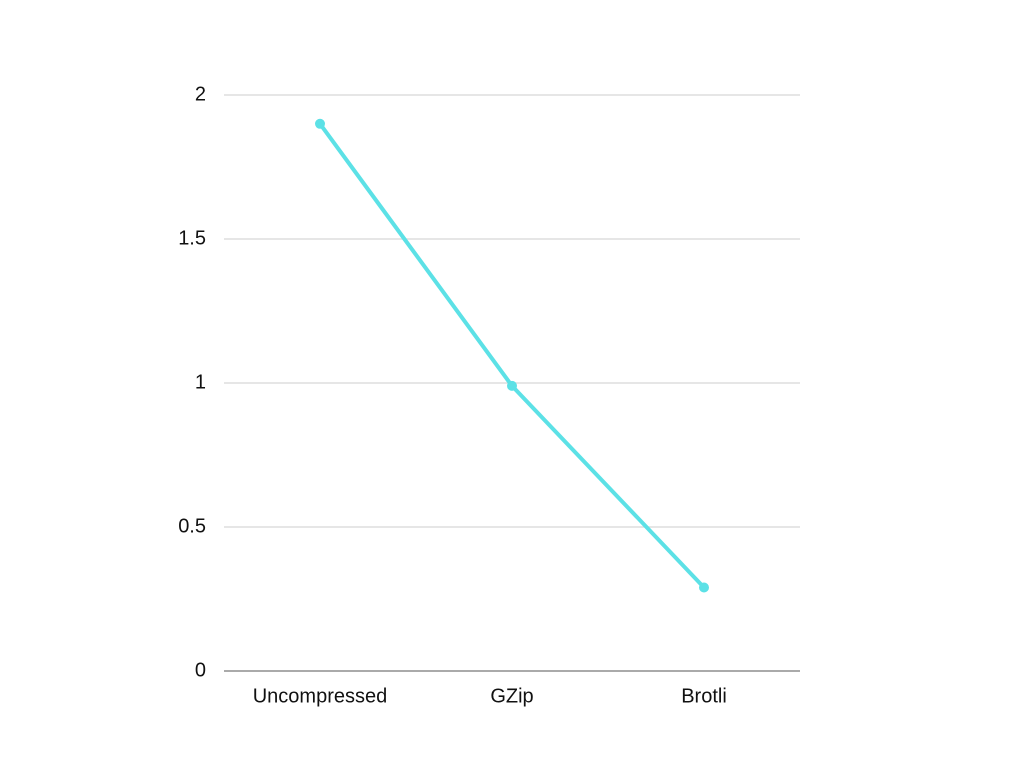 The width and height of the screenshot is (1024, 768). What do you see at coordinates (200, 382) in the screenshot?
I see `y-tick-label: 1` at bounding box center [200, 382].